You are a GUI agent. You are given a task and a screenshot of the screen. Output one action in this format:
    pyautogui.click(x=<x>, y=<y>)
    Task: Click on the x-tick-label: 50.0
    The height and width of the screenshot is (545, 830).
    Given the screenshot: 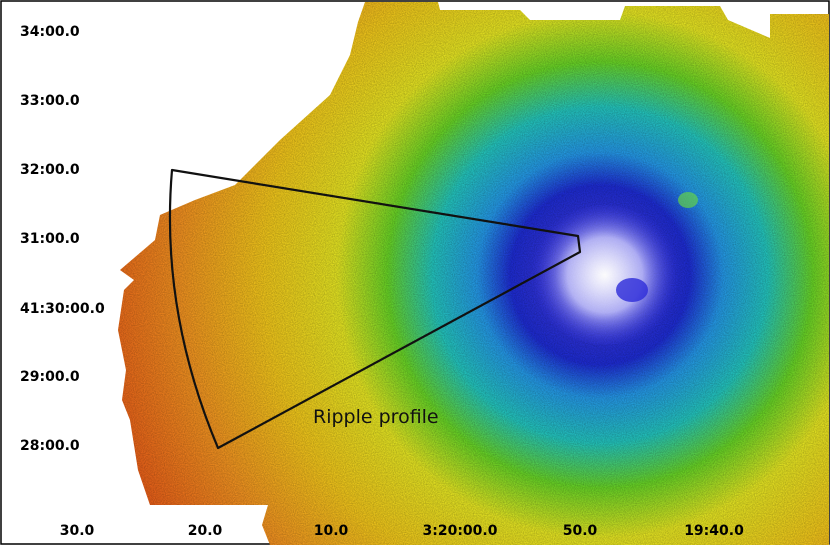 What is the action you would take?
    pyautogui.click(x=580, y=531)
    